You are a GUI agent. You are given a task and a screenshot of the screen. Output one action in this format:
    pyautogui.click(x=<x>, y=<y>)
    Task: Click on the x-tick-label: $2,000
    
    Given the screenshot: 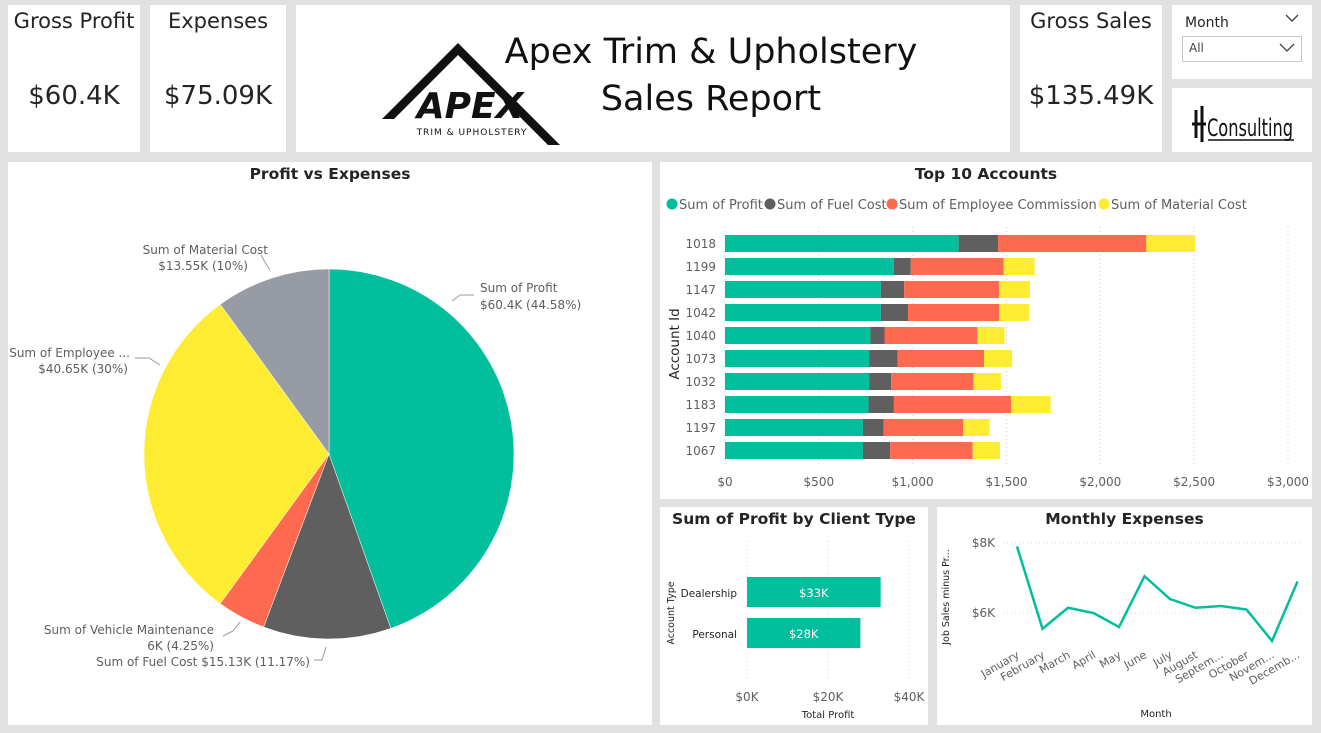 What is the action you would take?
    pyautogui.click(x=1100, y=482)
    